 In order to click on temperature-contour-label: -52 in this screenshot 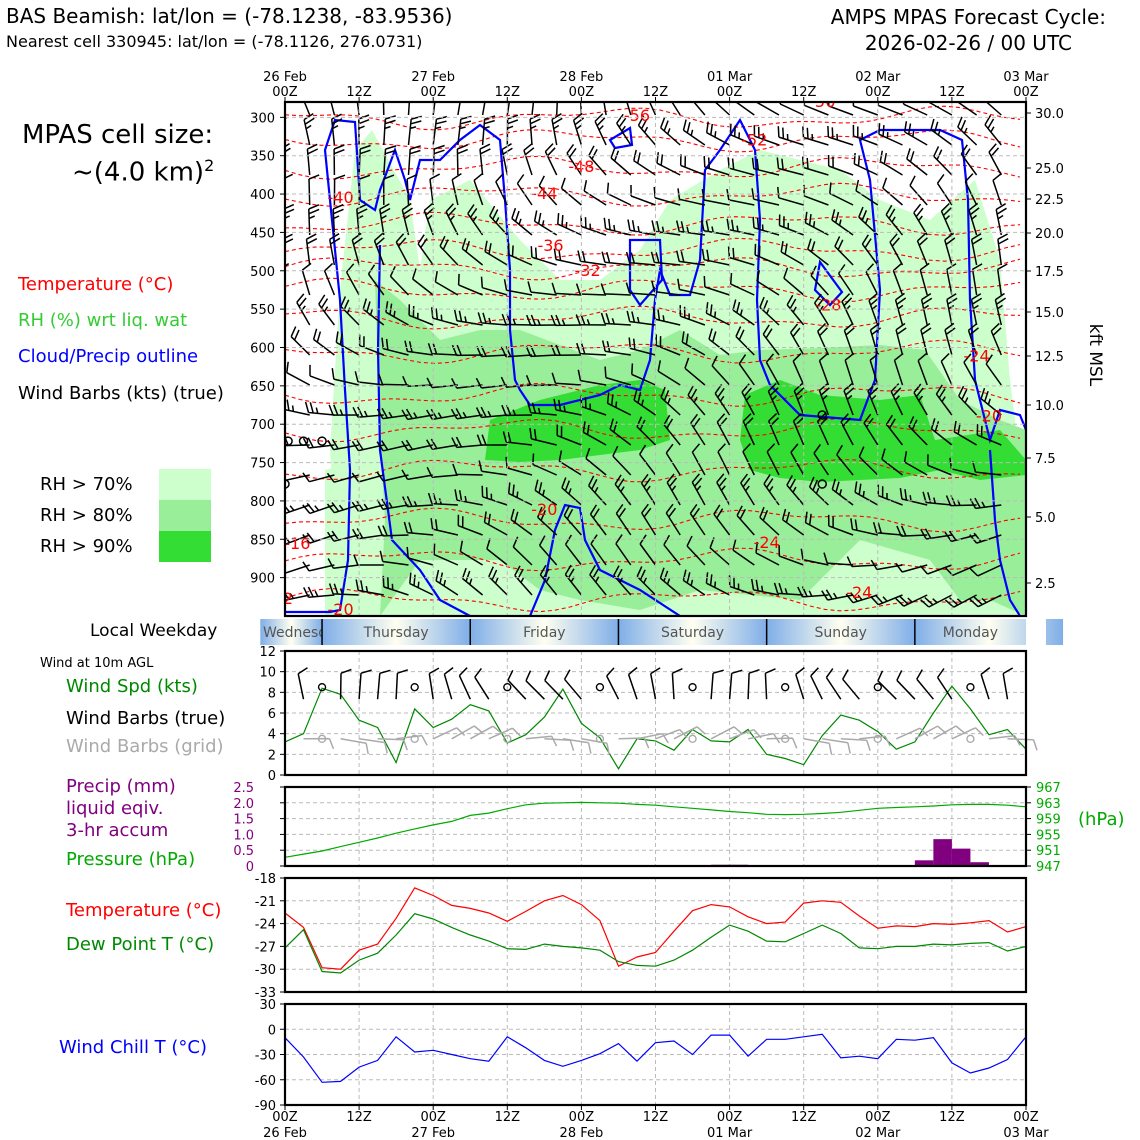, I will do `click(754, 139)`.